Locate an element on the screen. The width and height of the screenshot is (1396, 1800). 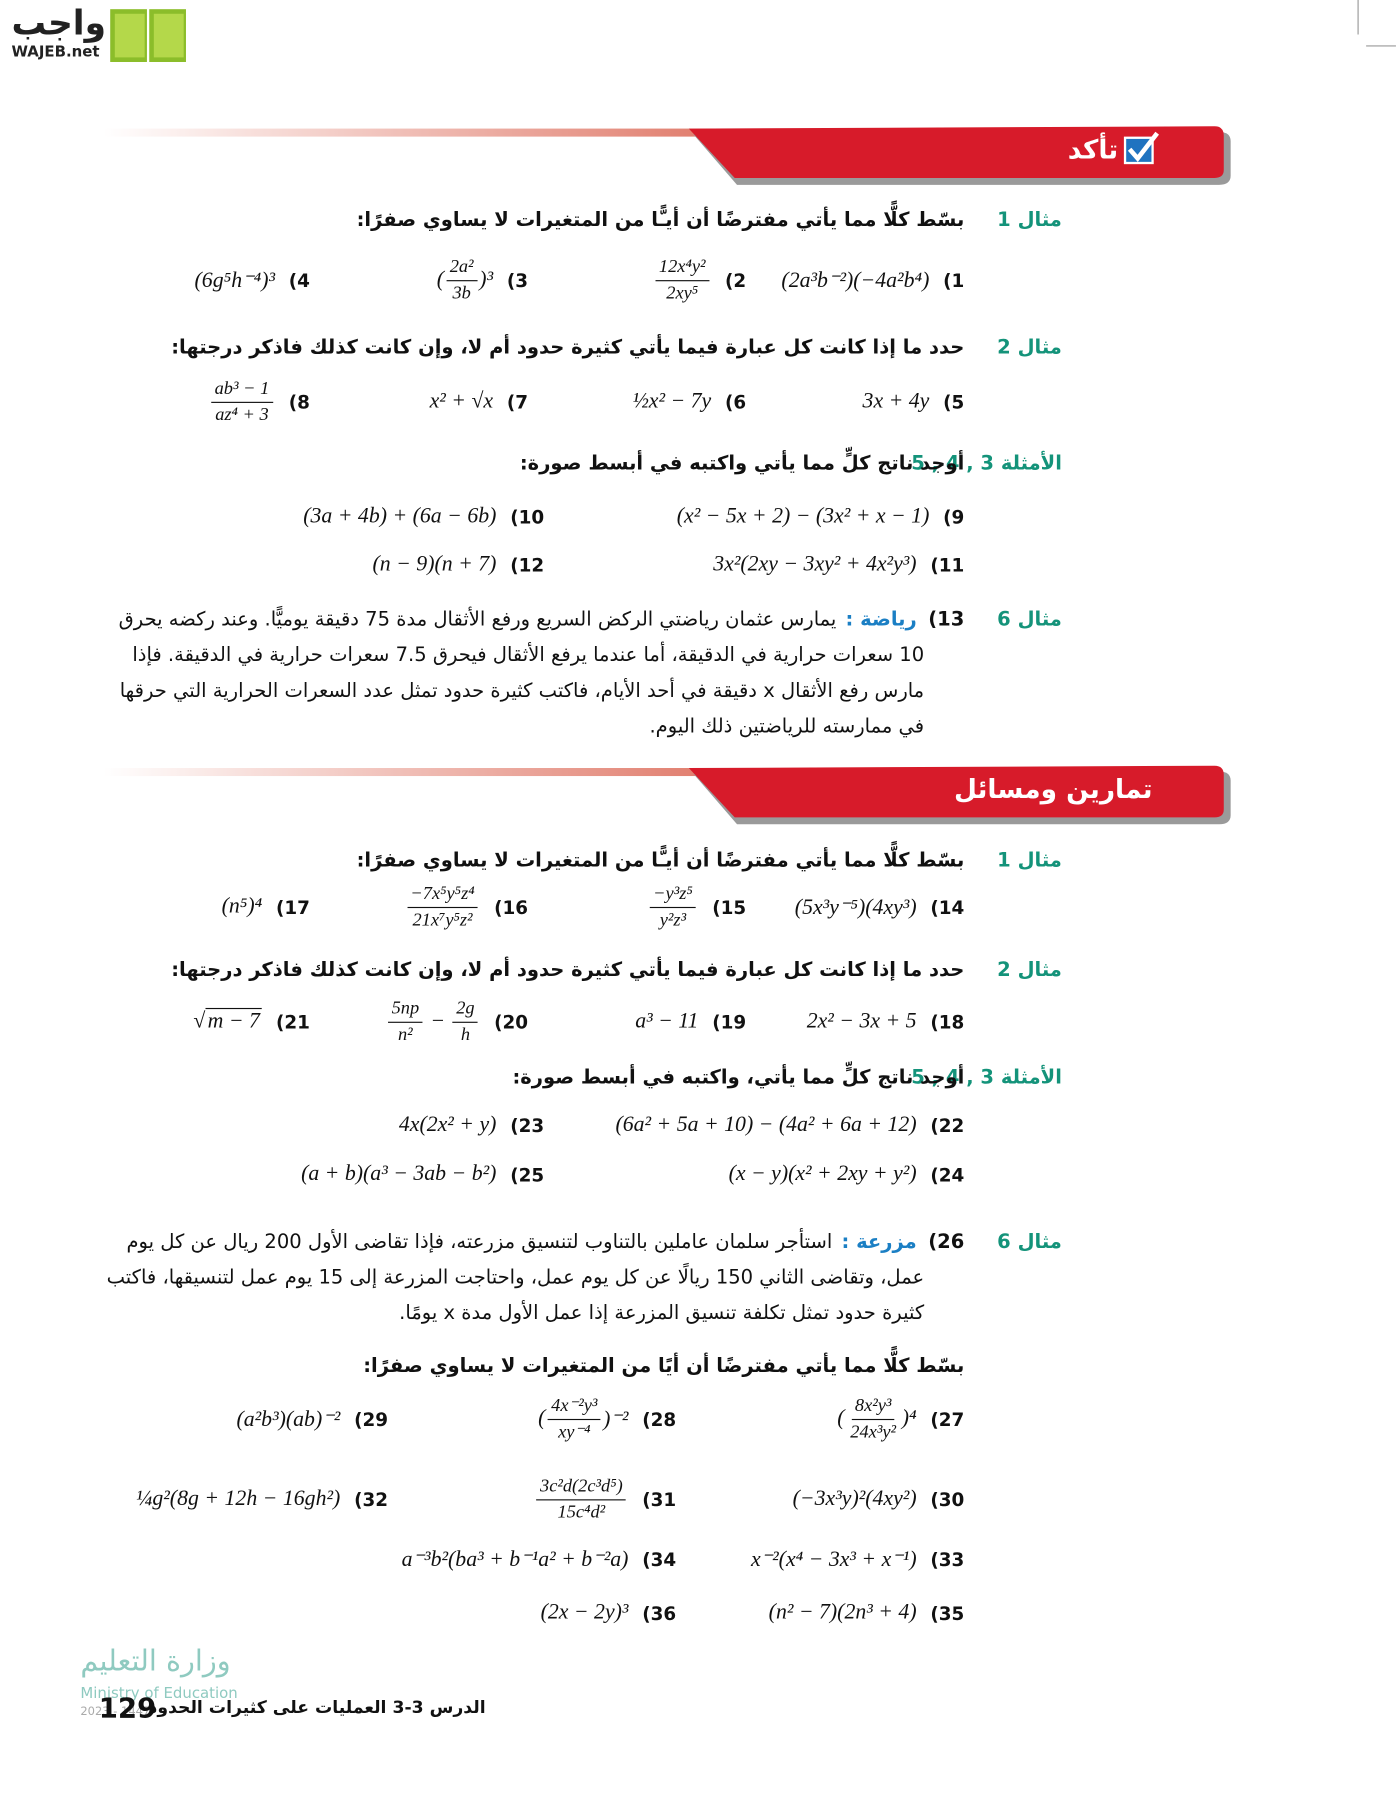
problem: 16) −7x⁵y⁵z⁴ 21x⁷y⁵z² is located at coordinates (466, 906).